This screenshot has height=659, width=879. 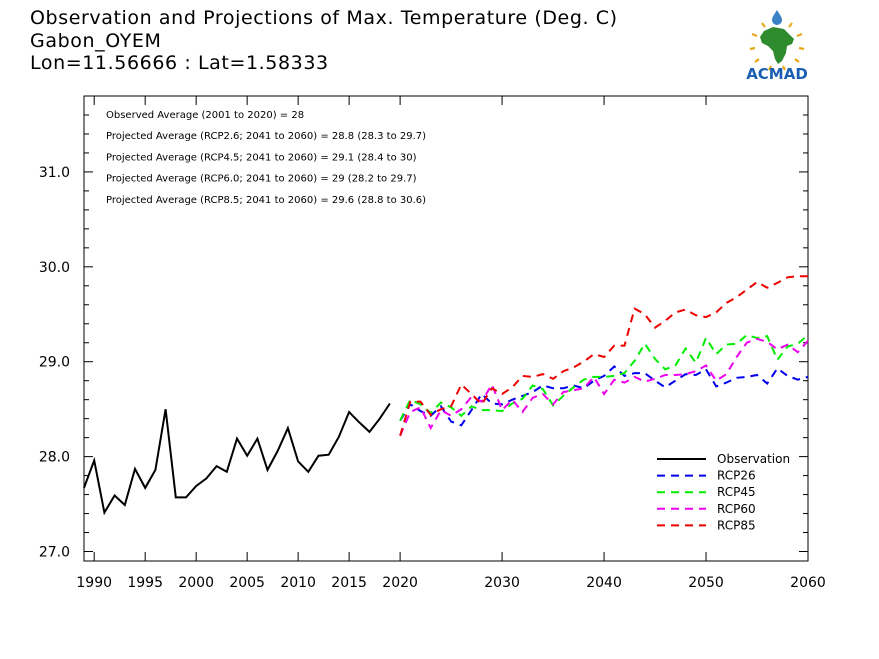 What do you see at coordinates (179, 63) in the screenshot?
I see `location-coords: Lon=11.56666 : Lat=1.58333` at bounding box center [179, 63].